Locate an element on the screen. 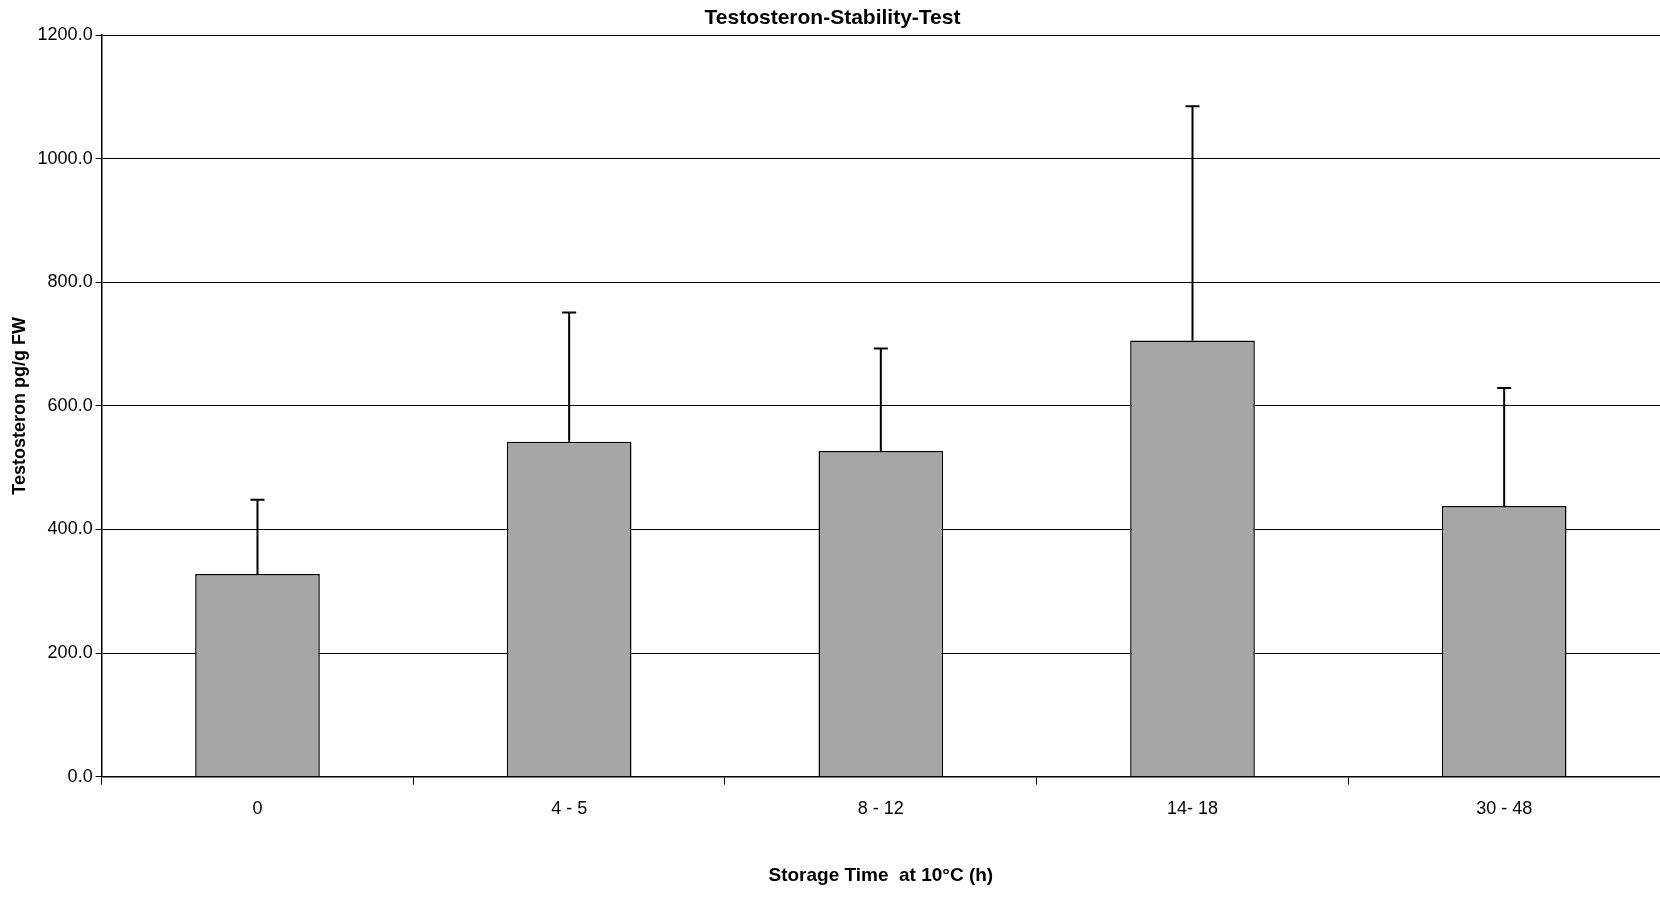 Image resolution: width=1660 pixels, height=901 pixels. x-tick-label: 14- 18 is located at coordinates (1192, 808).